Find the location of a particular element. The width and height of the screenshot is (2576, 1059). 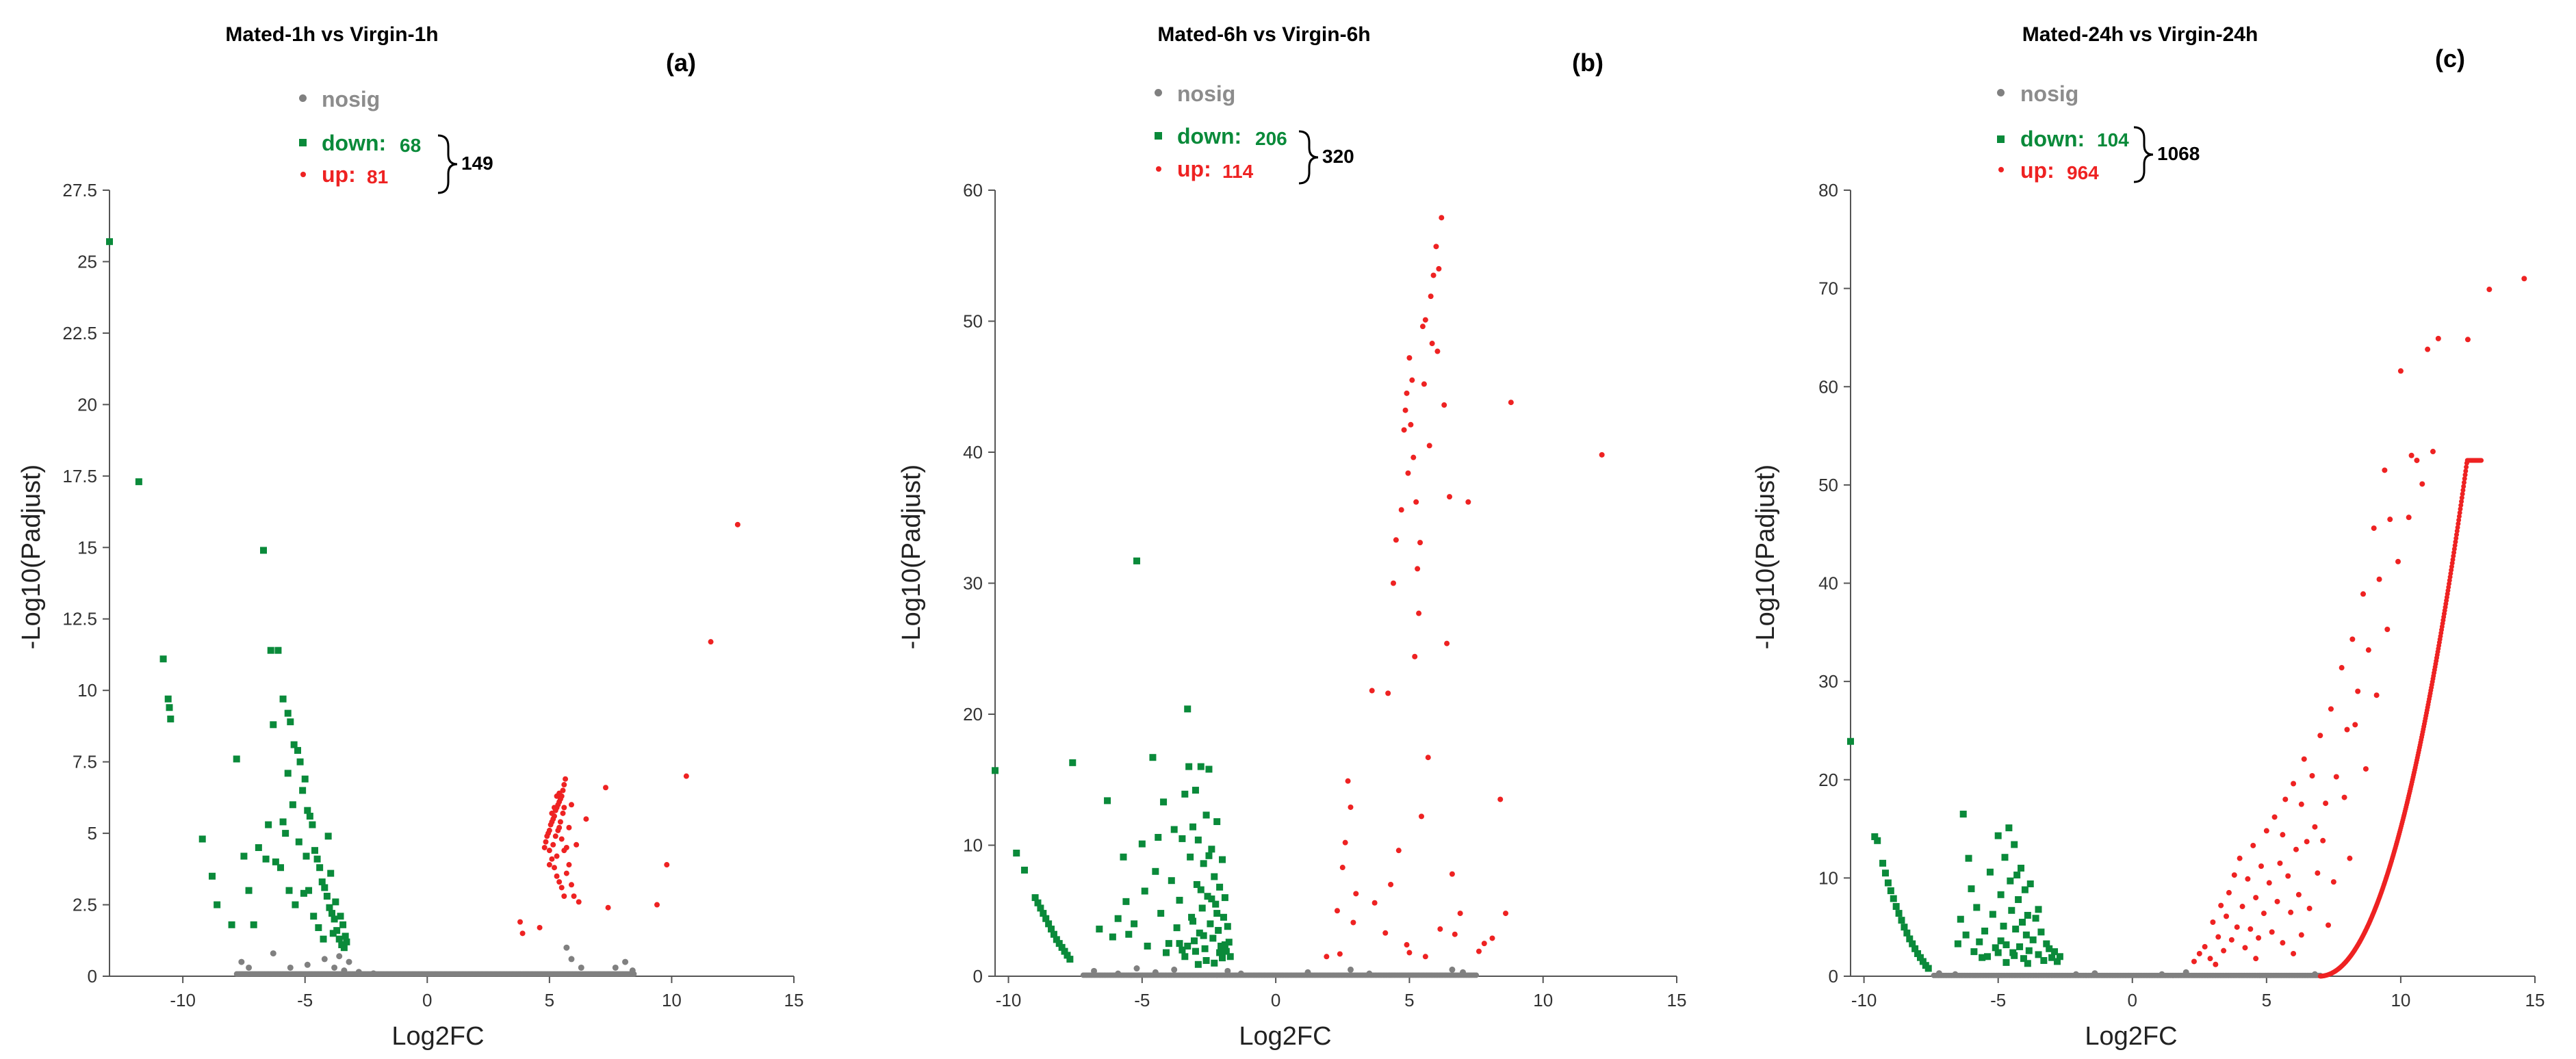

legend-down-label: down: is located at coordinates (2052, 139).